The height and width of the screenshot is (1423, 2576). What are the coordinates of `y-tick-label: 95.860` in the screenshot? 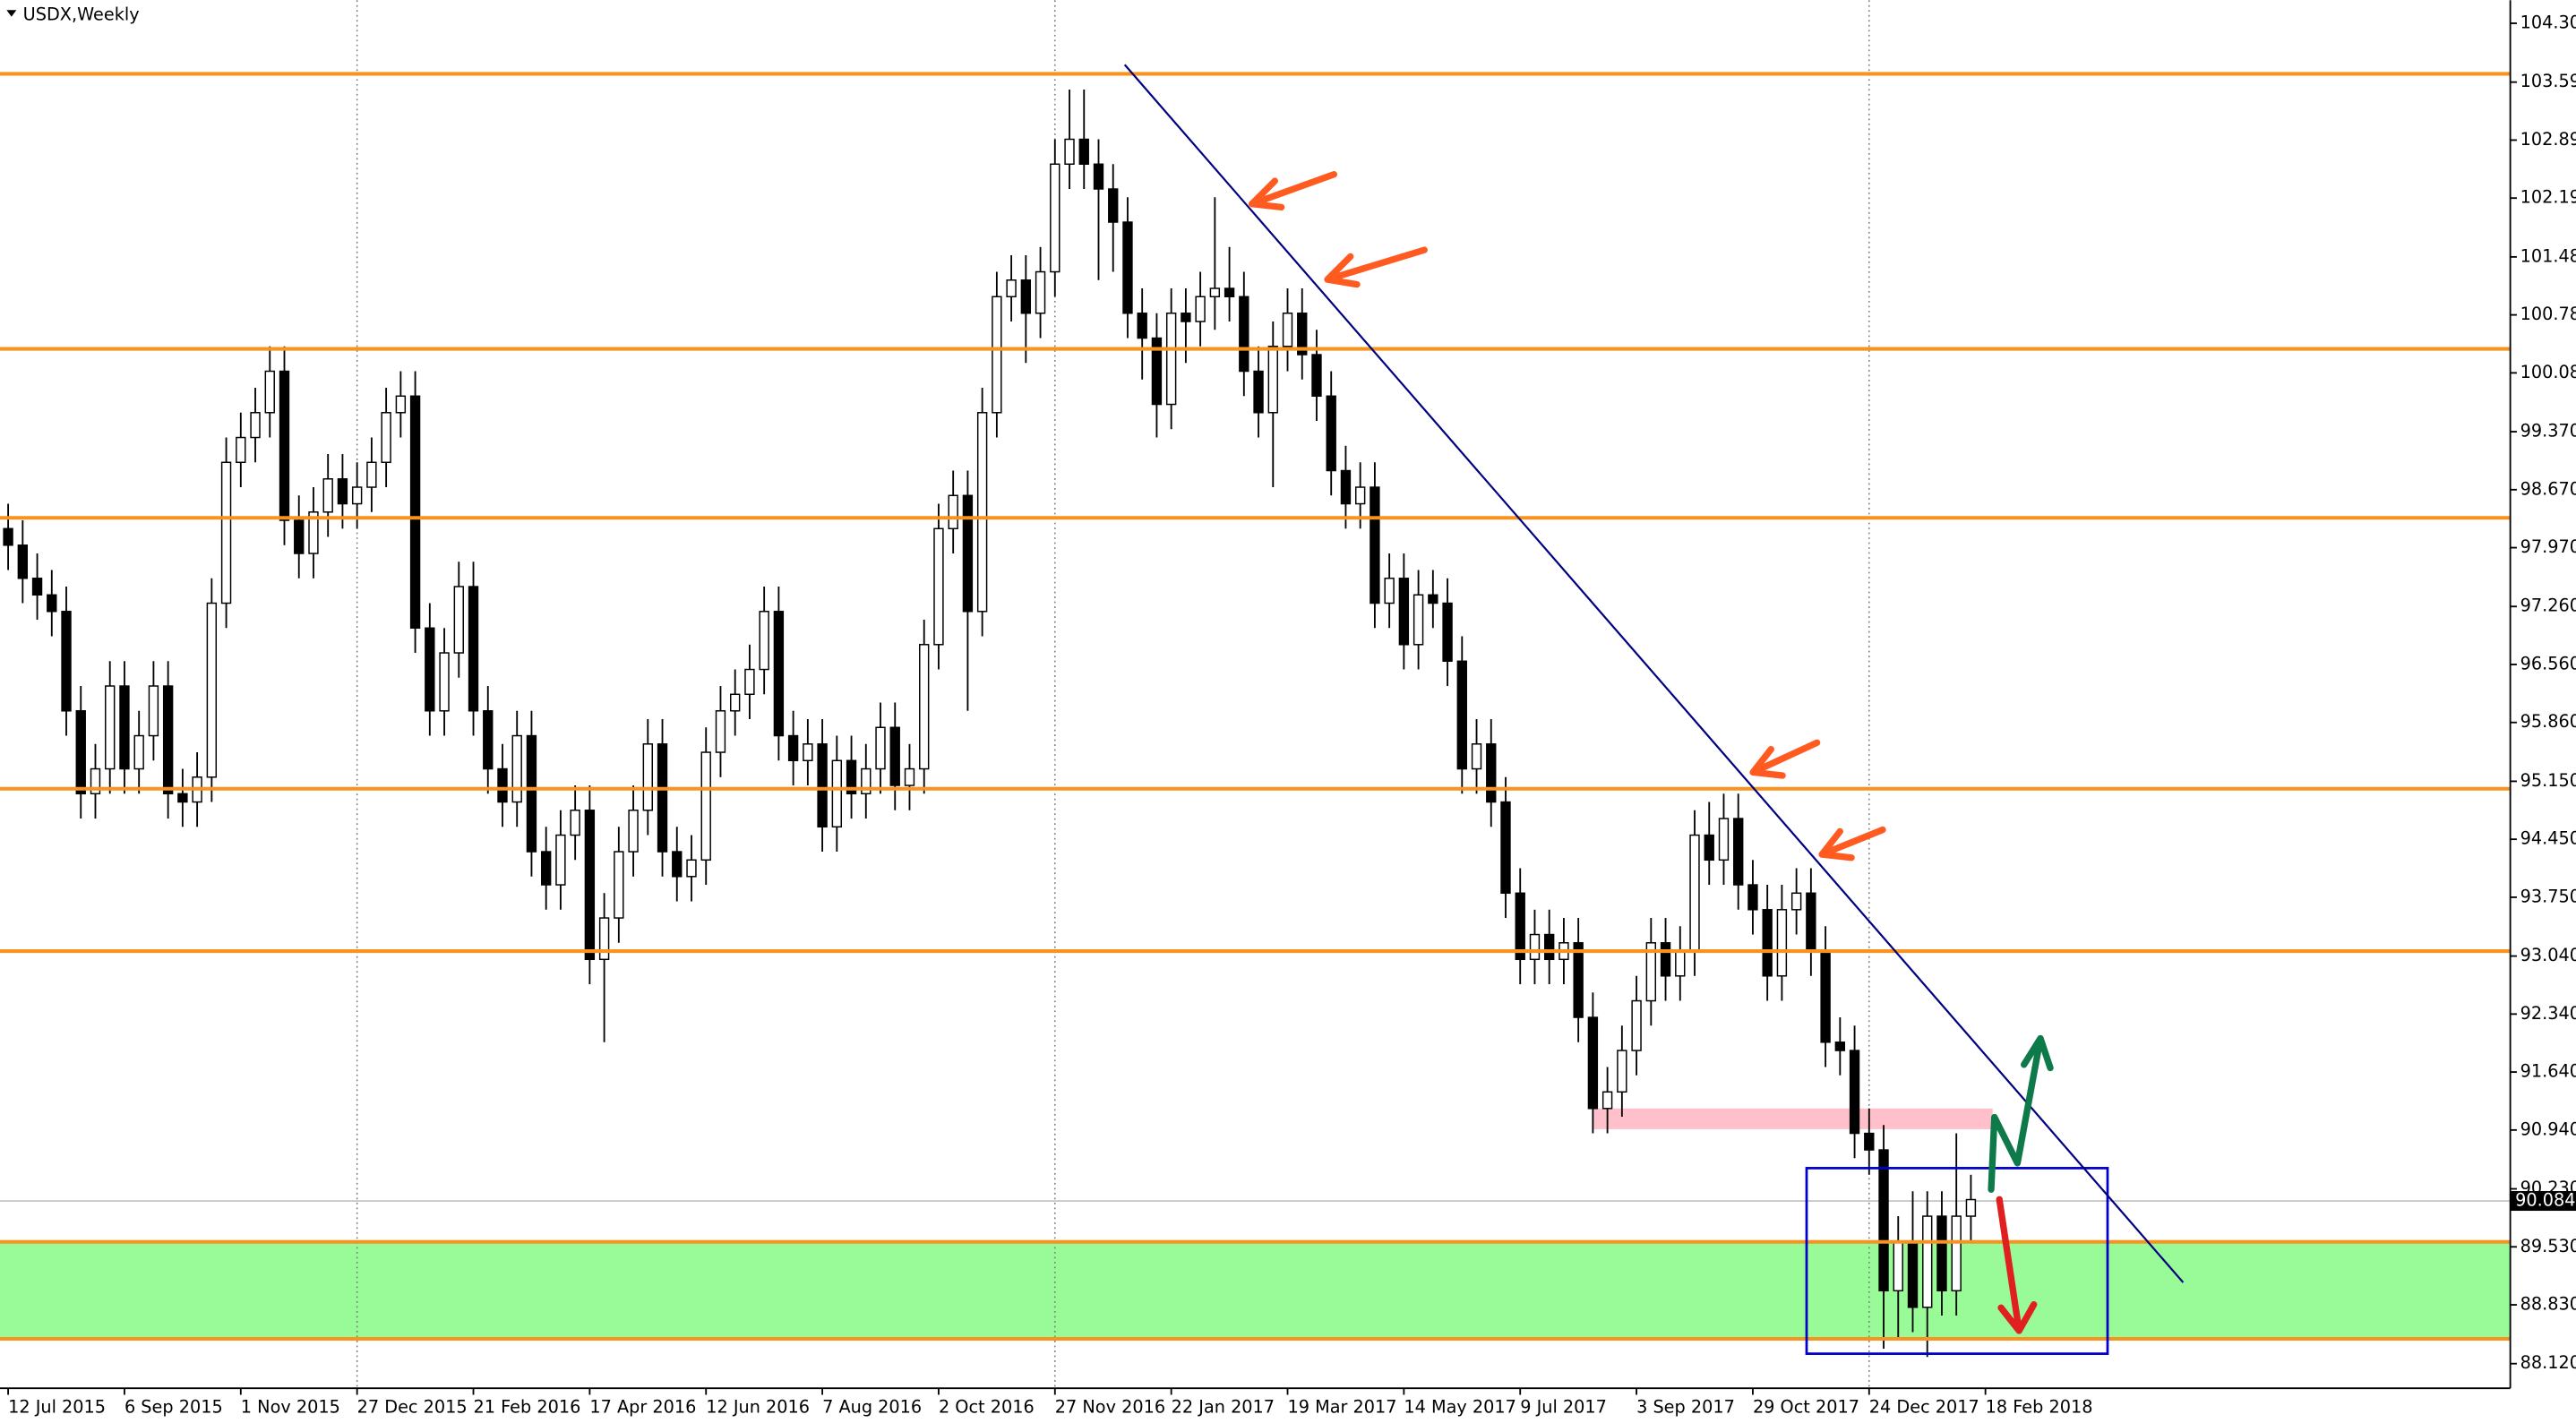 It's located at (2548, 721).